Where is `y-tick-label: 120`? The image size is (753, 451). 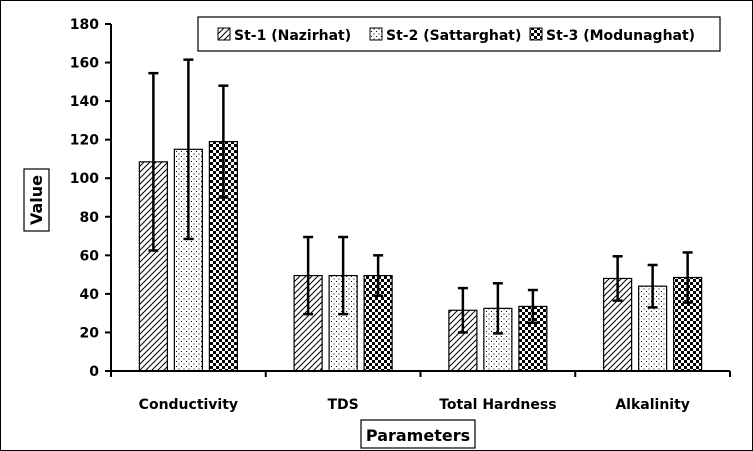 y-tick-label: 120 is located at coordinates (84, 141).